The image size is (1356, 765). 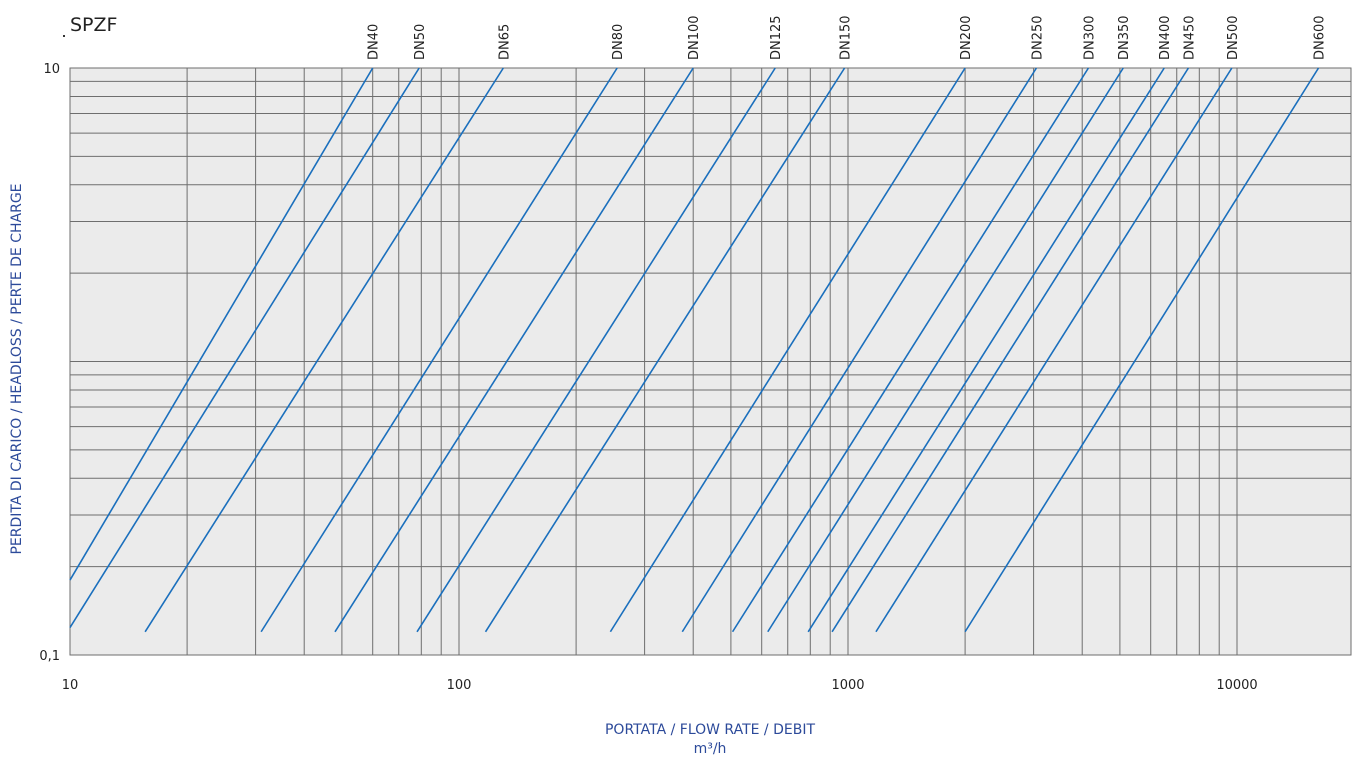 What do you see at coordinates (51, 69) in the screenshot?
I see `y-tick-label: 10` at bounding box center [51, 69].